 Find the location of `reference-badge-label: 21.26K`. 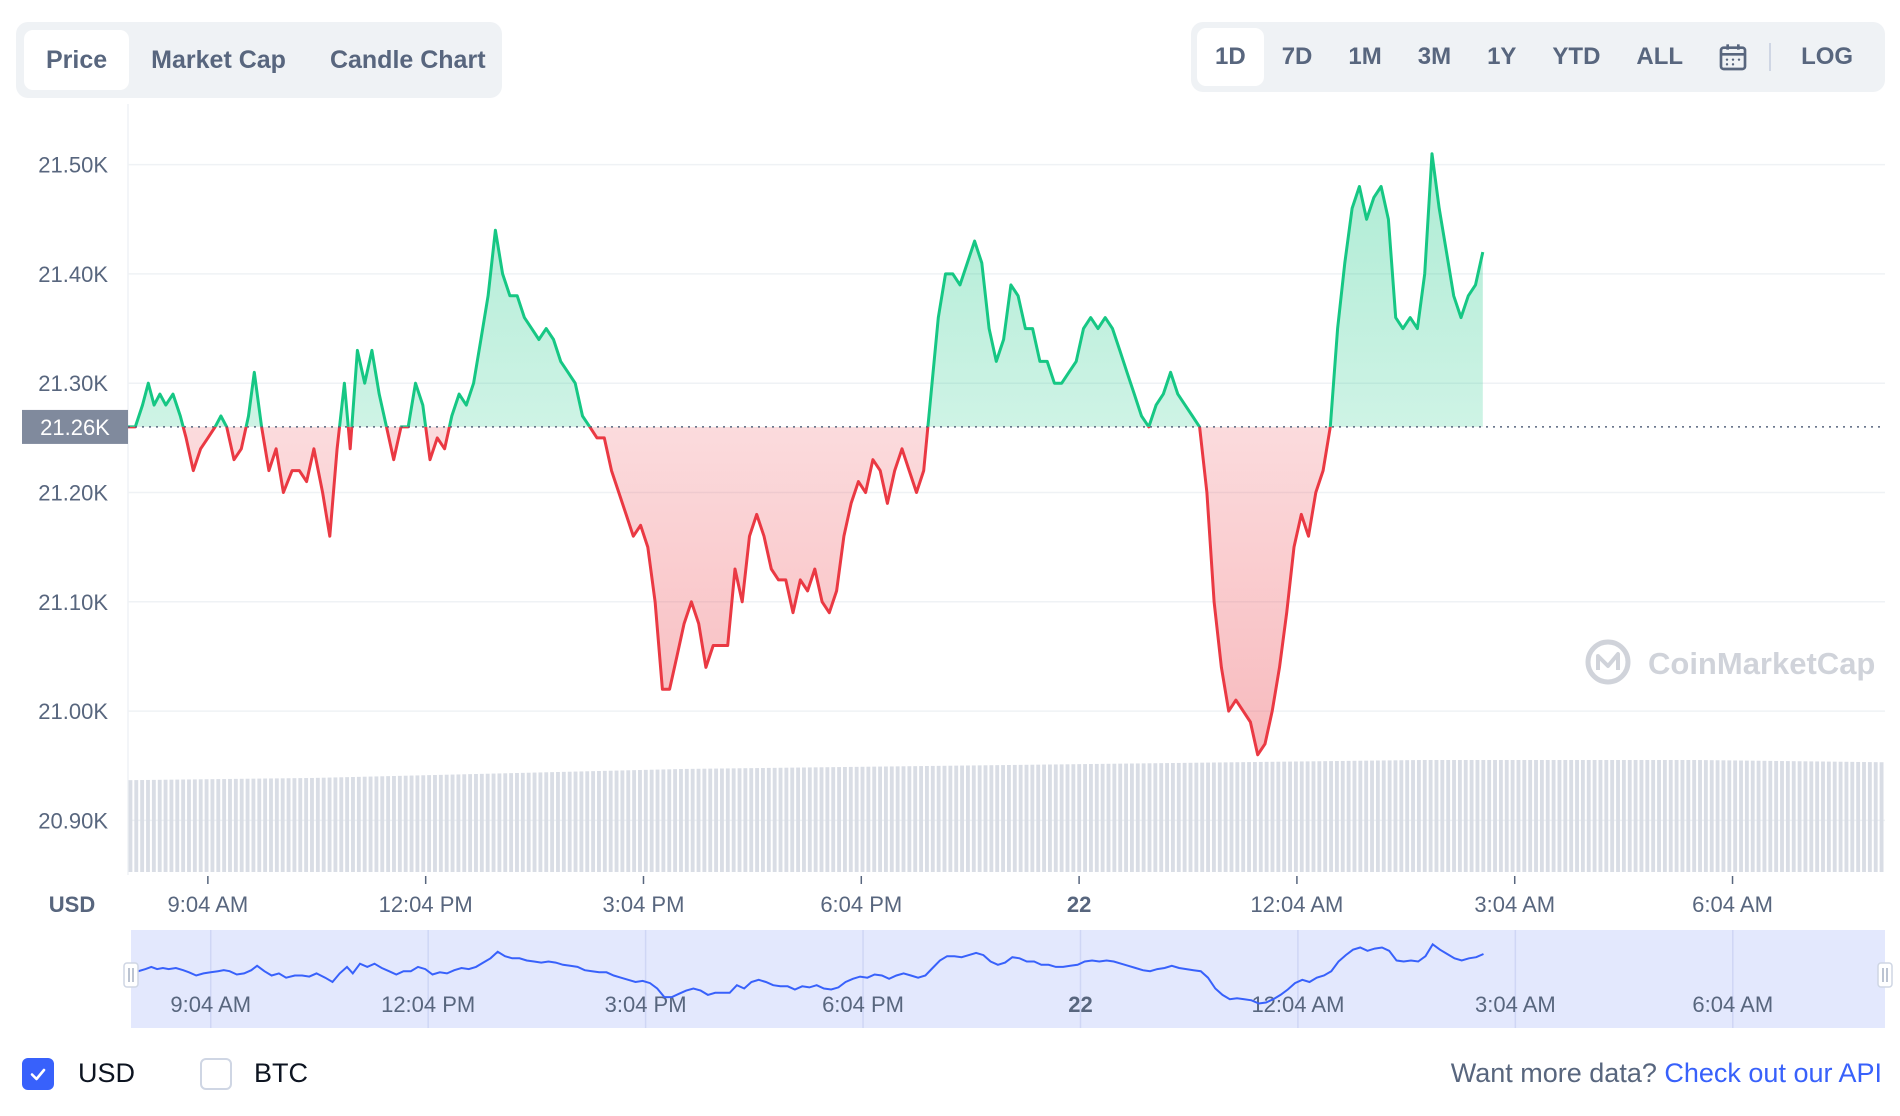

reference-badge-label: 21.26K is located at coordinates (75, 427).